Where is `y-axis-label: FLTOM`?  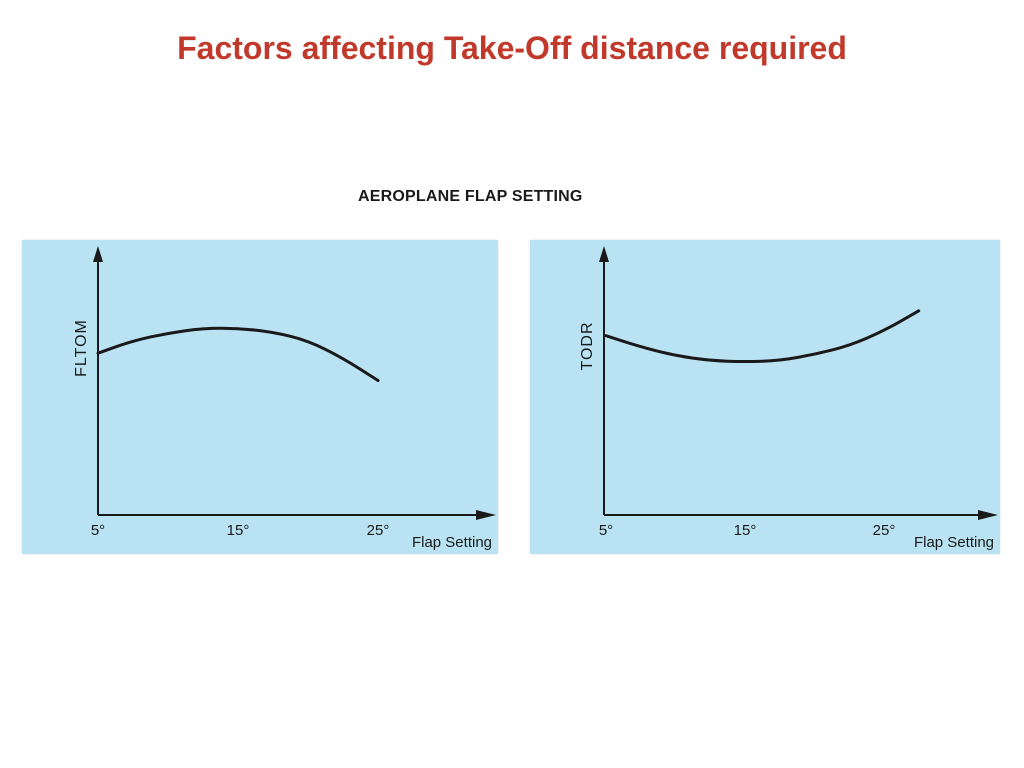
y-axis-label: FLTOM is located at coordinates (81, 348).